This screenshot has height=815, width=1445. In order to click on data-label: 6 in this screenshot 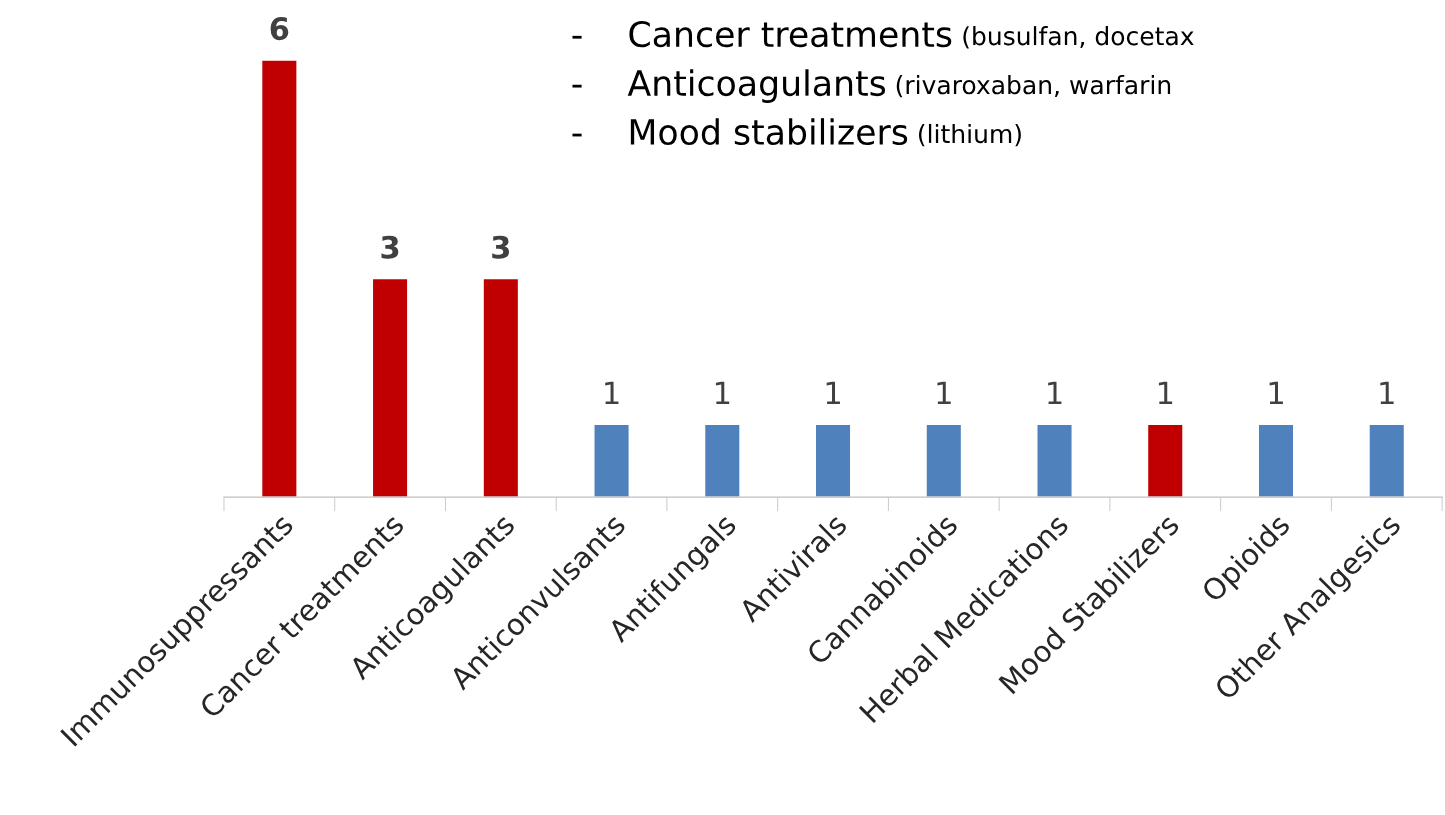, I will do `click(279, 29)`.